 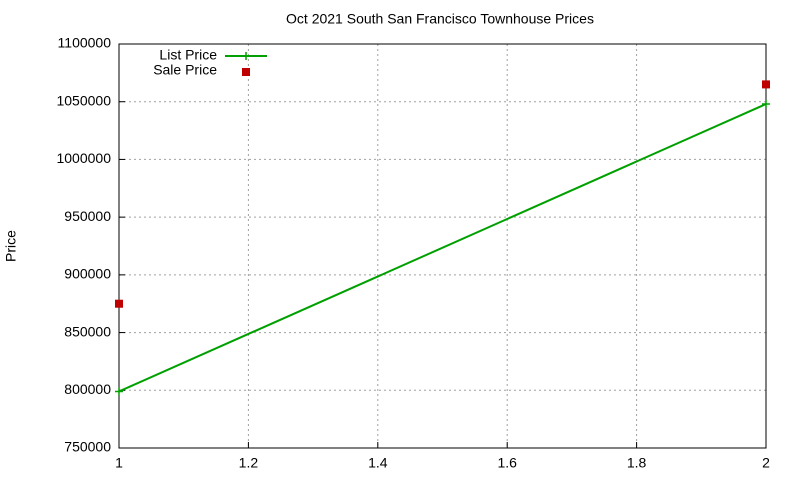 What do you see at coordinates (378, 463) in the screenshot?
I see `x-tick-label: 1.4` at bounding box center [378, 463].